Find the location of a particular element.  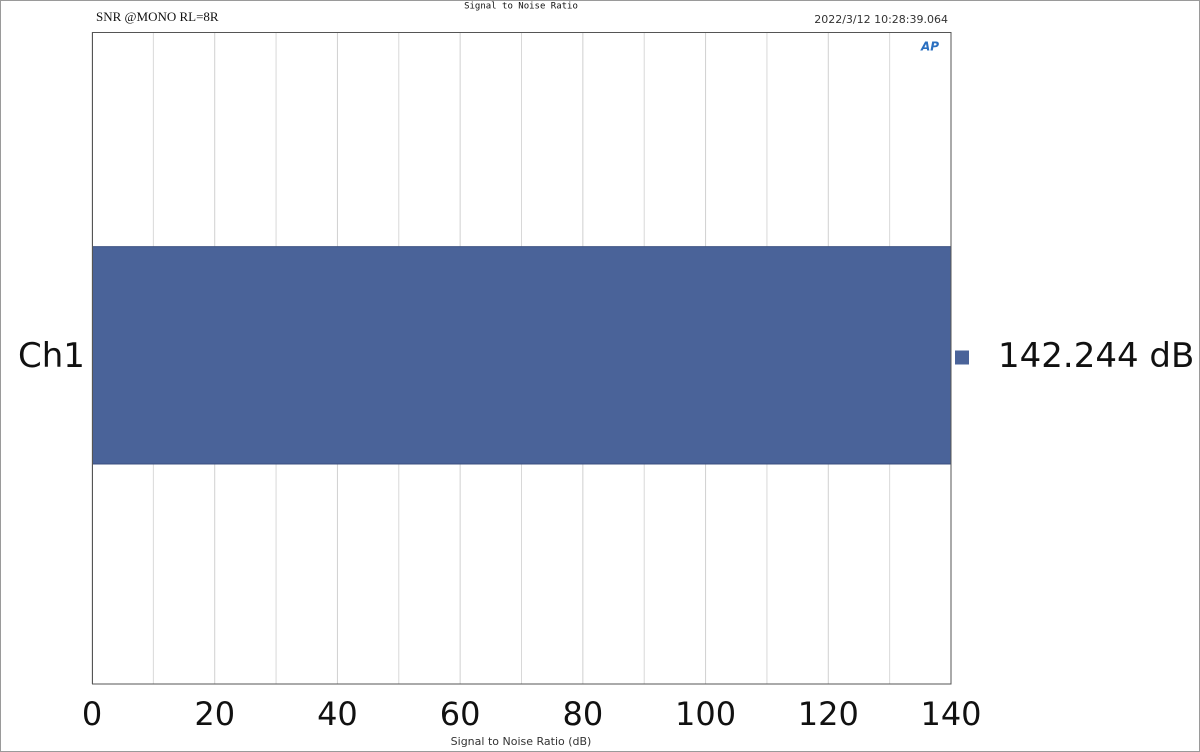

x-tick-label: 120 is located at coordinates (828, 714).